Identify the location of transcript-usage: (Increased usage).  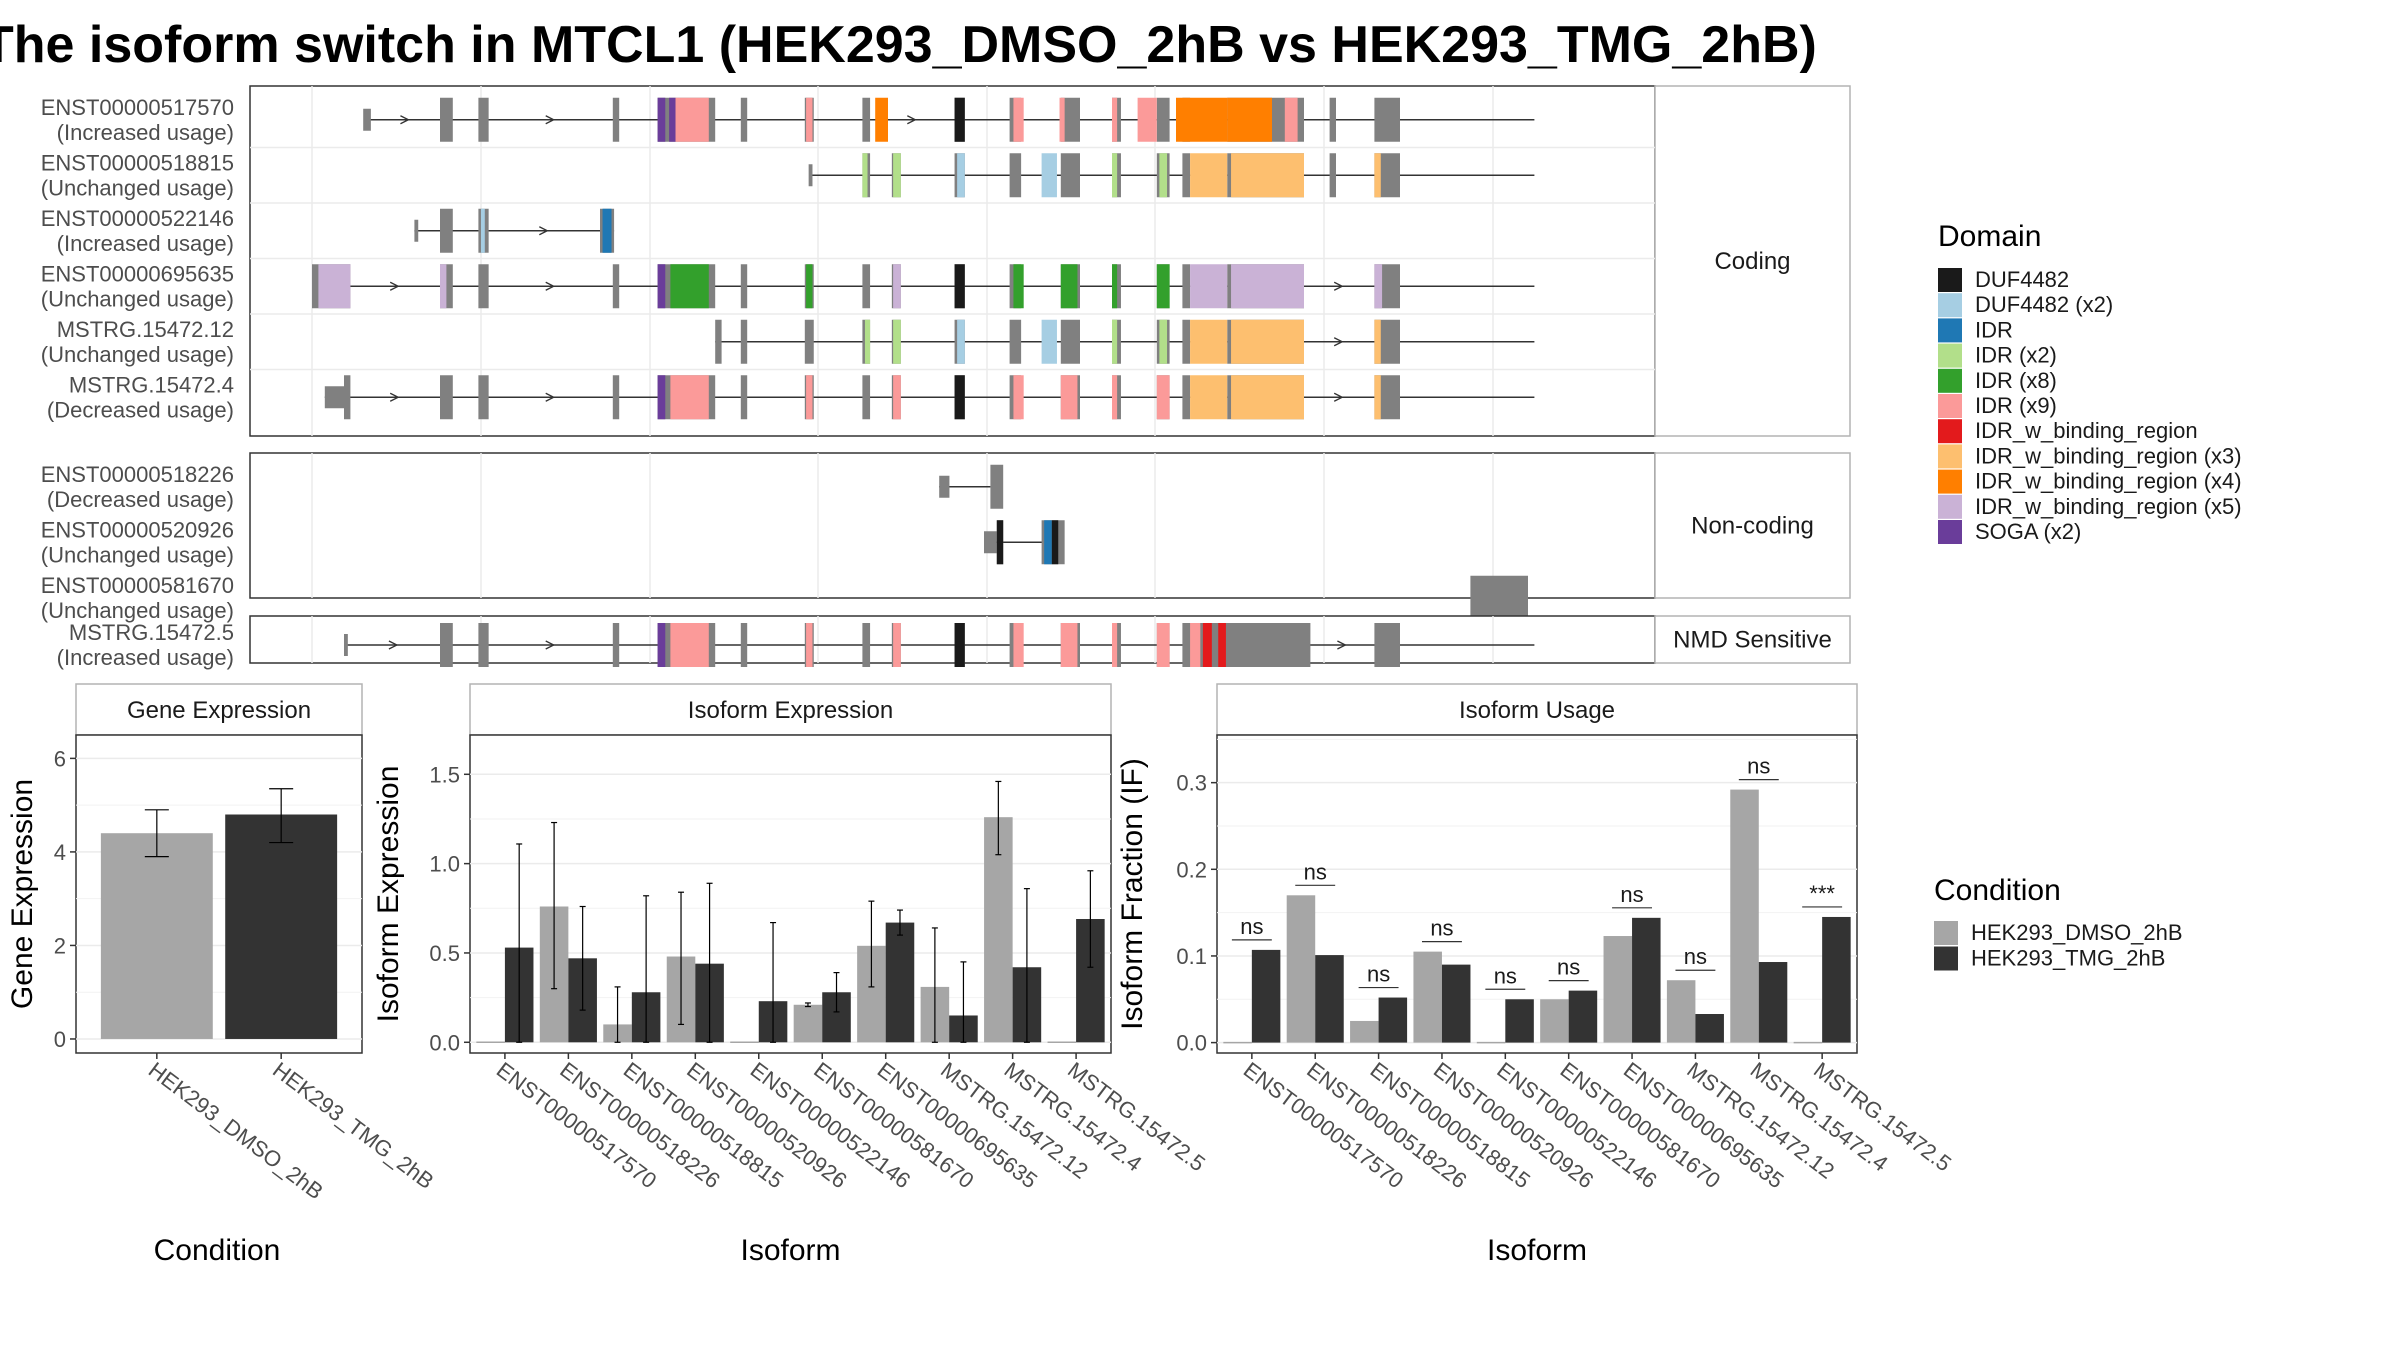
(145, 132).